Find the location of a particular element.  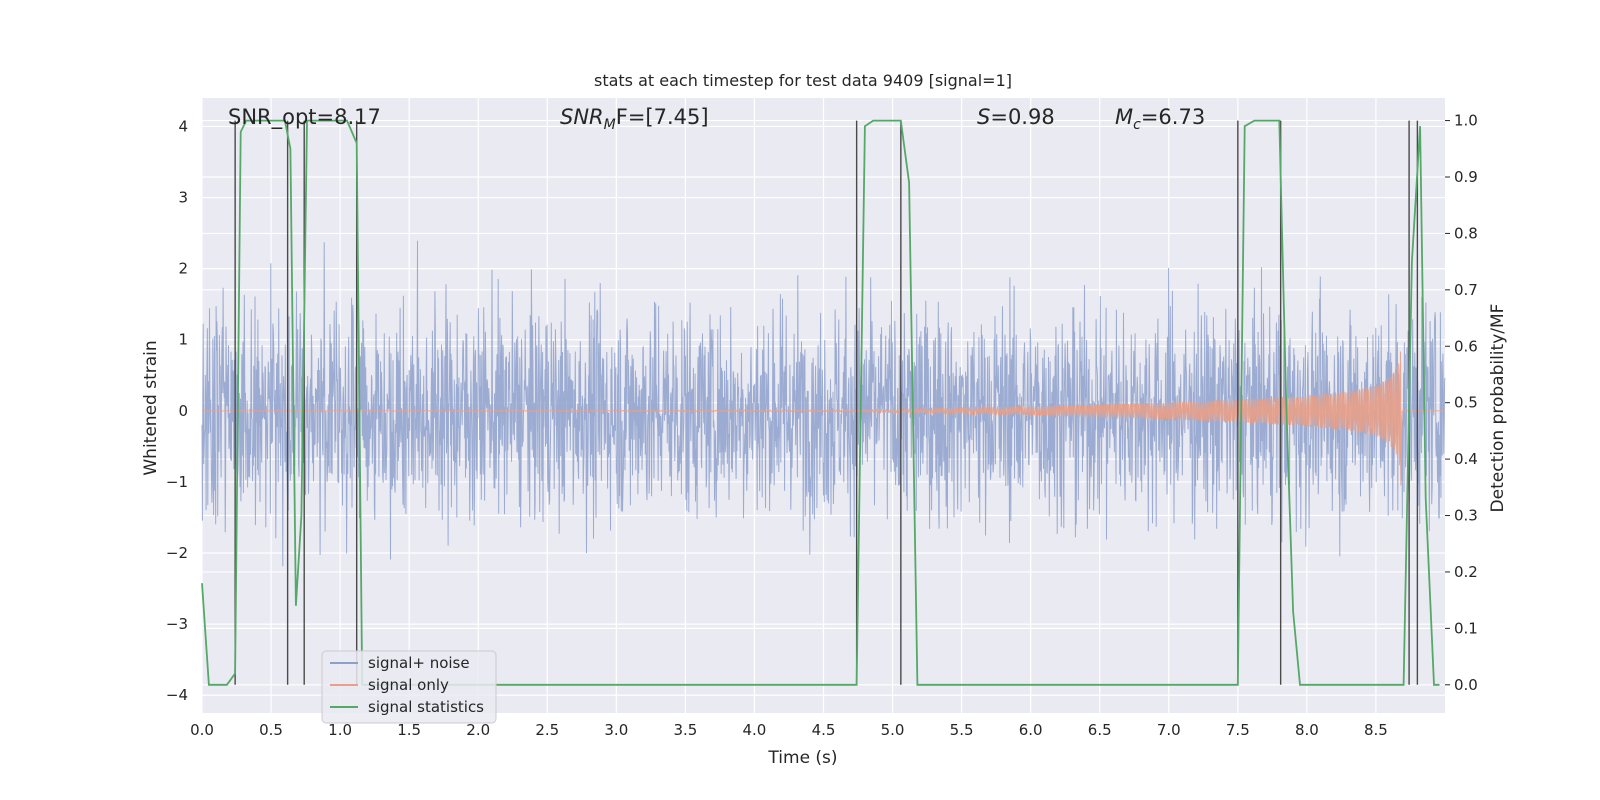

x-tick-label: 7.5 is located at coordinates (1238, 730).